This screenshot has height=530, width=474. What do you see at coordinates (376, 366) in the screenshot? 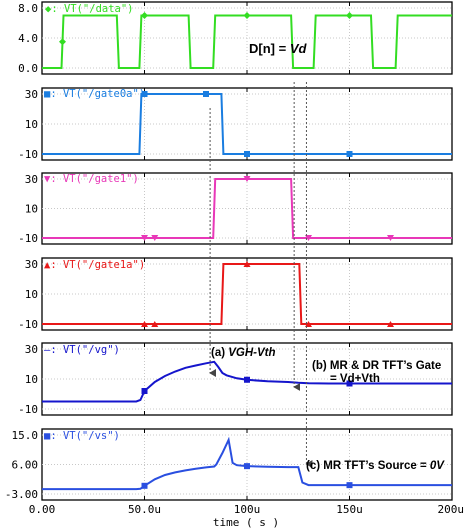
I see `annotation-text: (b) MR & DR TFT’s Gate` at bounding box center [376, 366].